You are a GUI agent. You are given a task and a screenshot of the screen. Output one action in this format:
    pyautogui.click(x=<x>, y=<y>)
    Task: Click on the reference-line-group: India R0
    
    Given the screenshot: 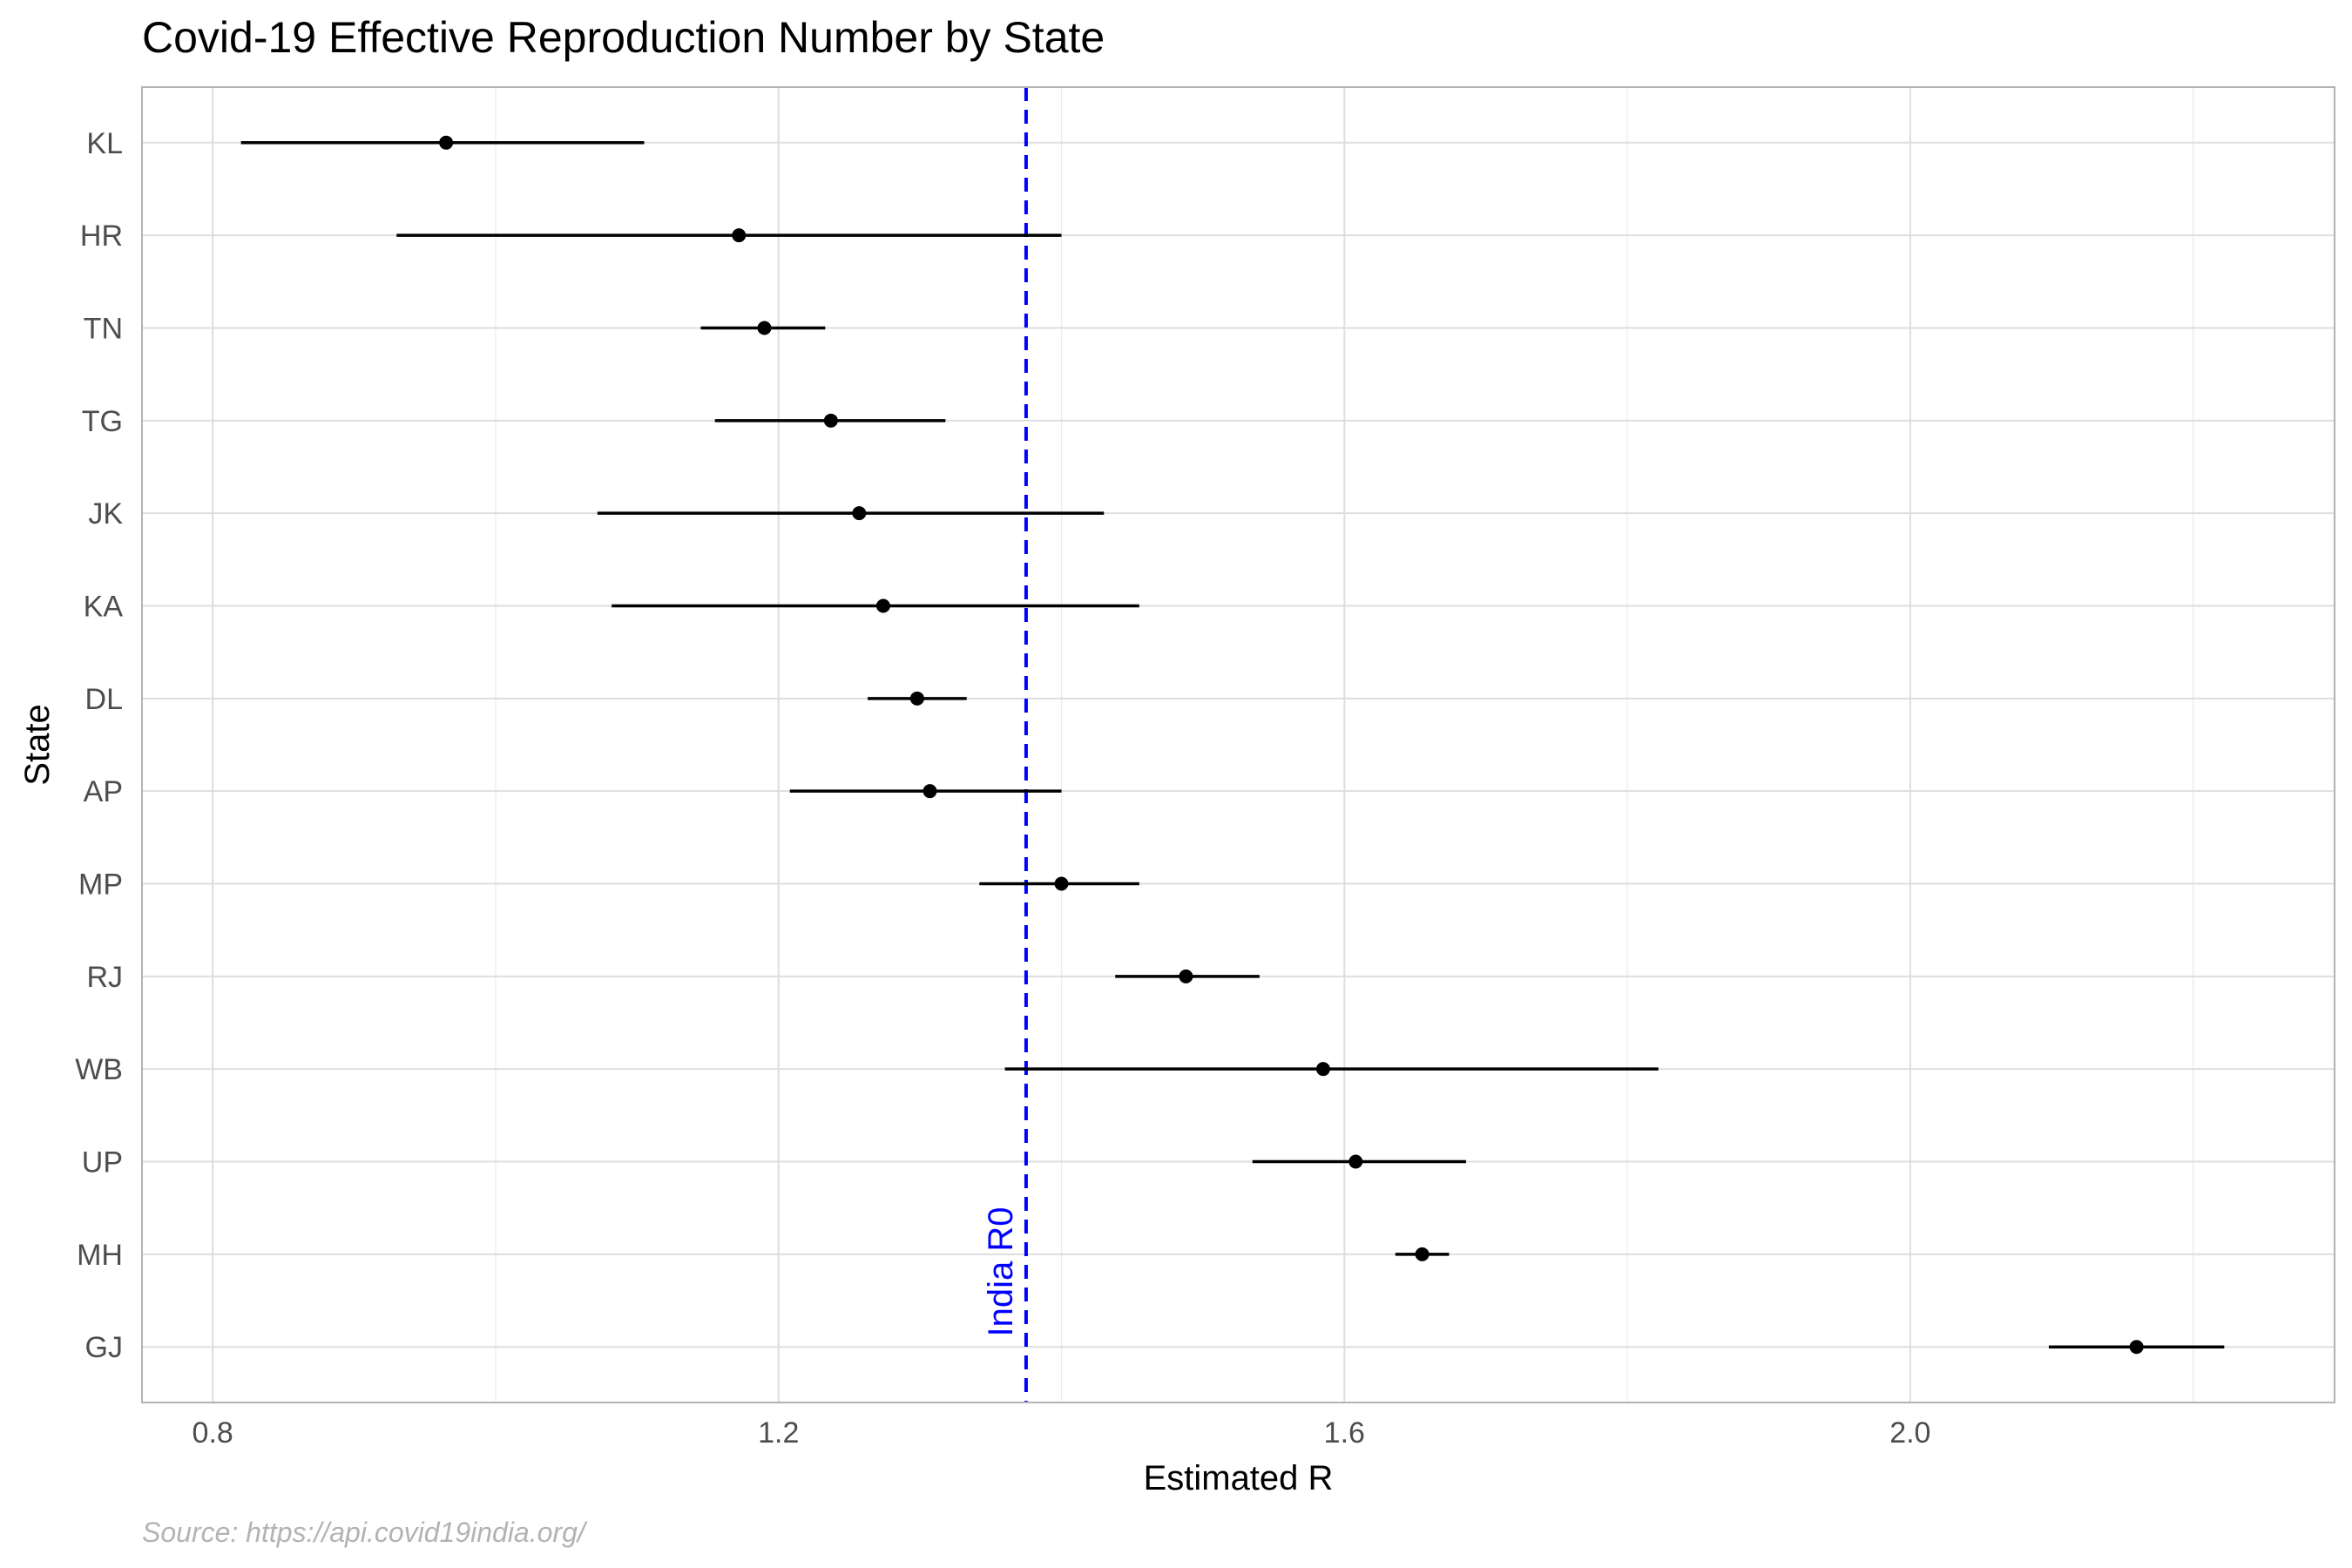 What is the action you would take?
    pyautogui.click(x=1005, y=744)
    